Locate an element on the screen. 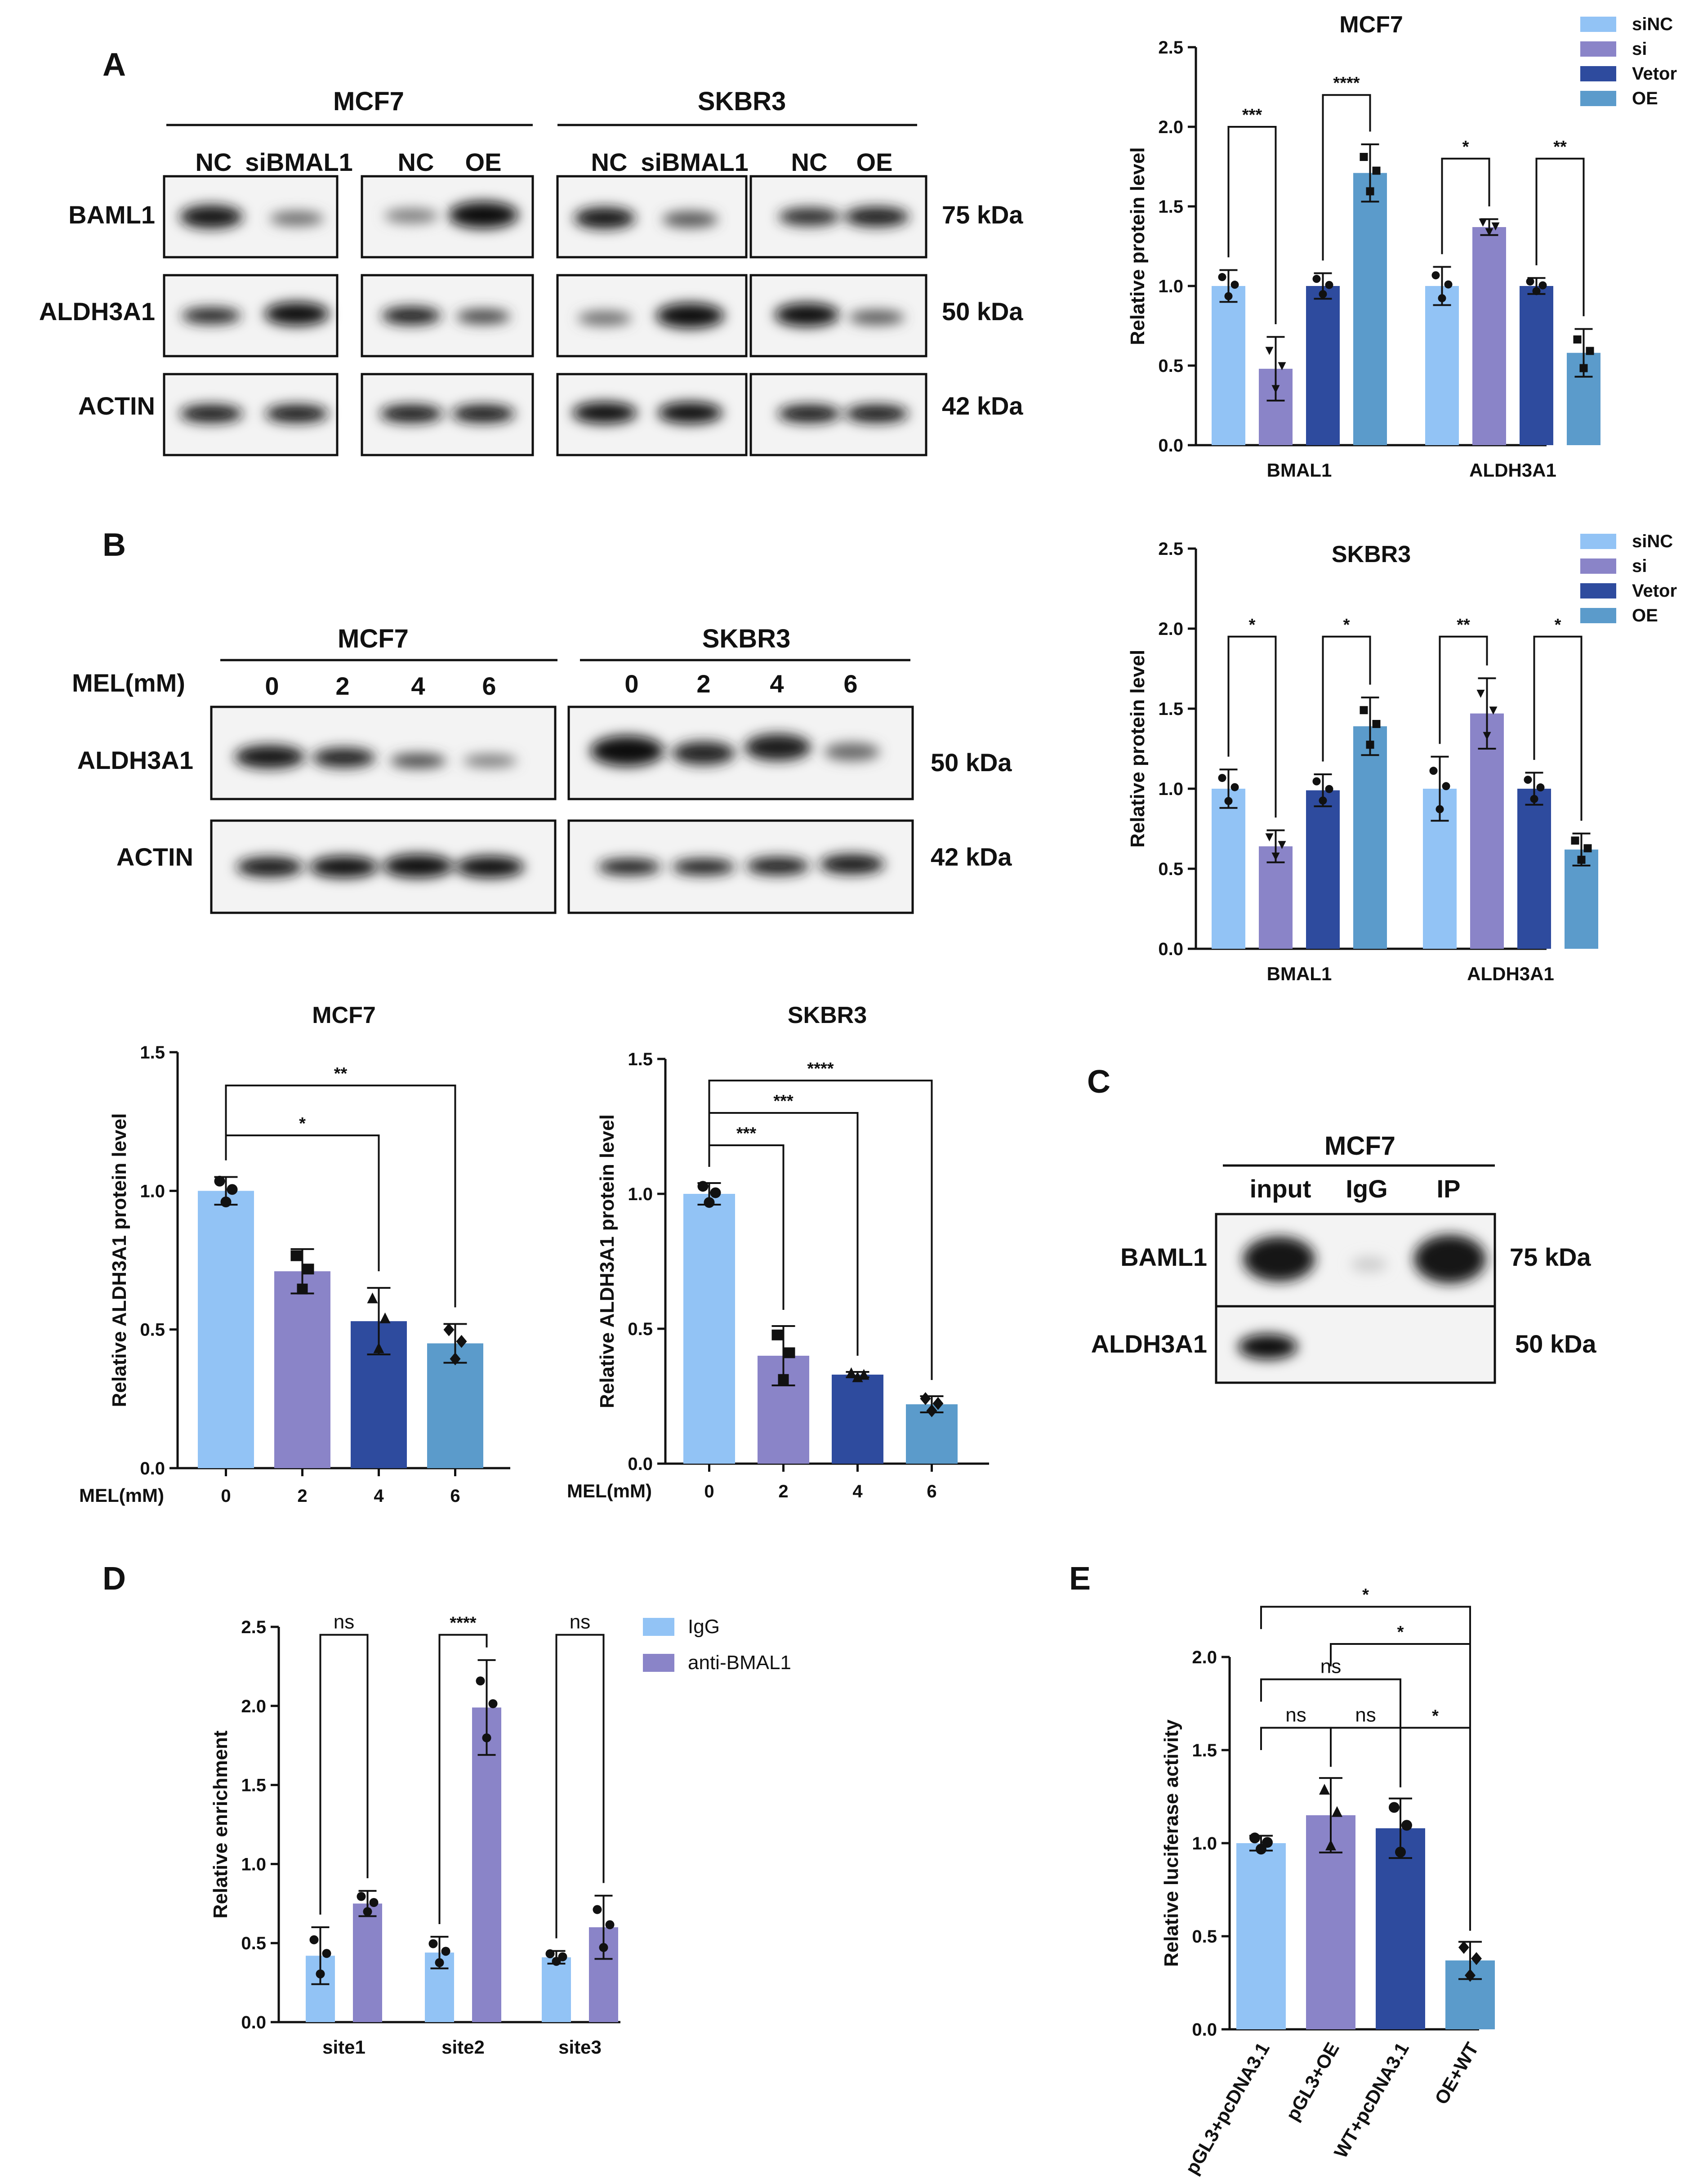  blot-a-lane: NC is located at coordinates (809, 162).